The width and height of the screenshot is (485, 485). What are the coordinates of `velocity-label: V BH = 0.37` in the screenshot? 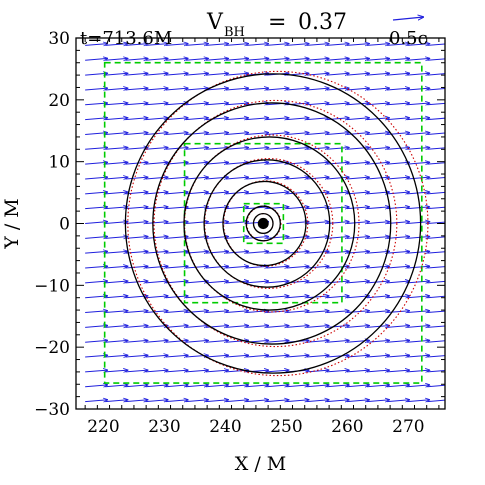 It's located at (276, 25).